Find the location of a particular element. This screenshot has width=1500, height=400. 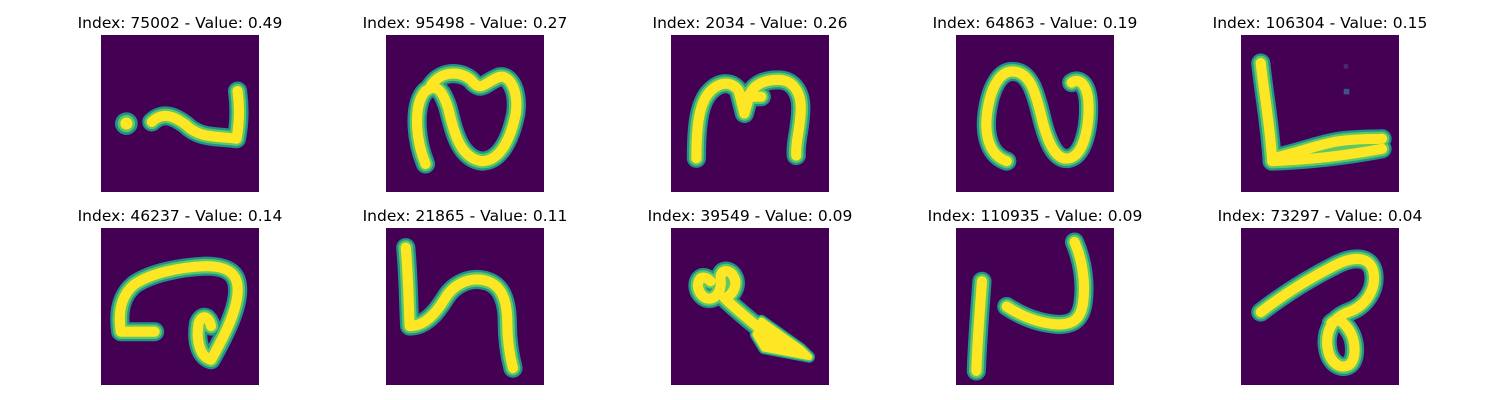

glyph-loop-six-icon is located at coordinates (1320, 306).